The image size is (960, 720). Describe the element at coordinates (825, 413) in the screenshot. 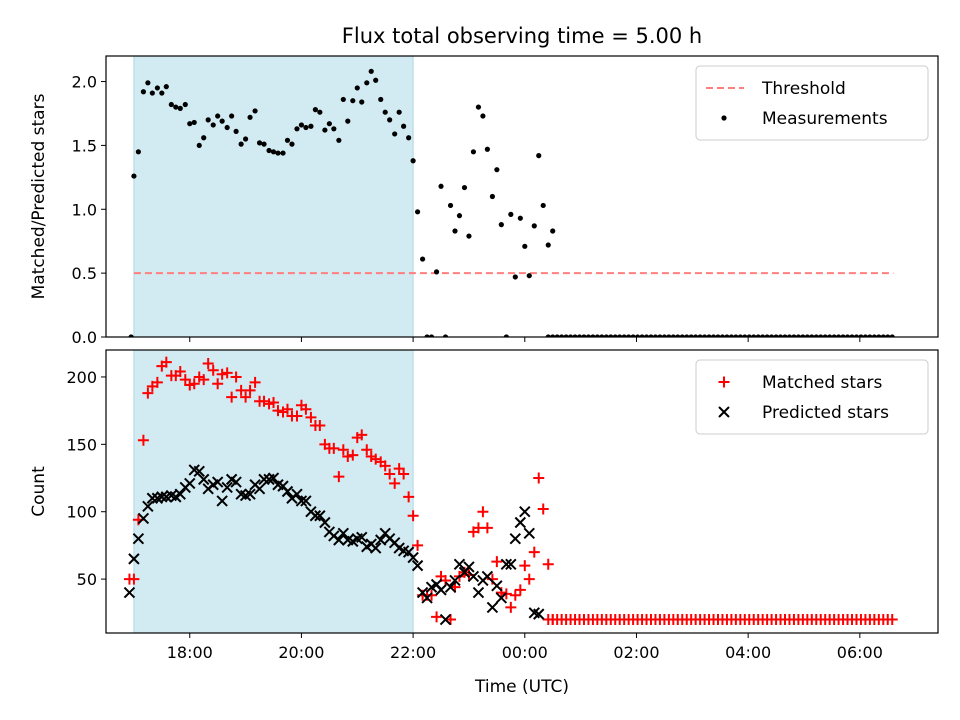

I see `legend-label: Predicted stars` at that location.